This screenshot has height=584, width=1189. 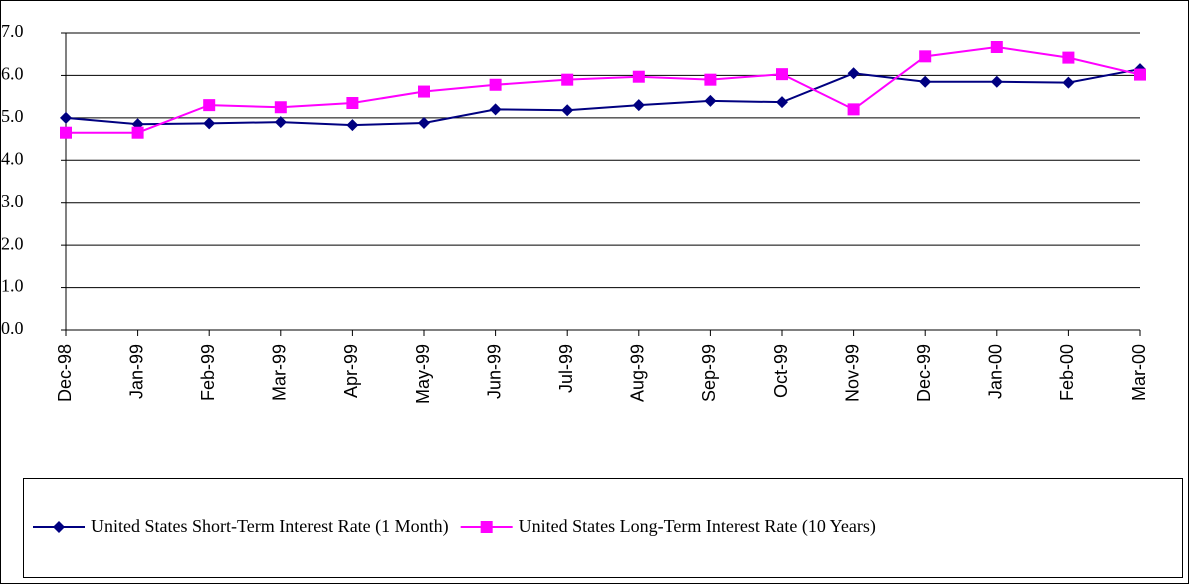 I want to click on y-tick-label: 0.0, so click(x=12, y=328).